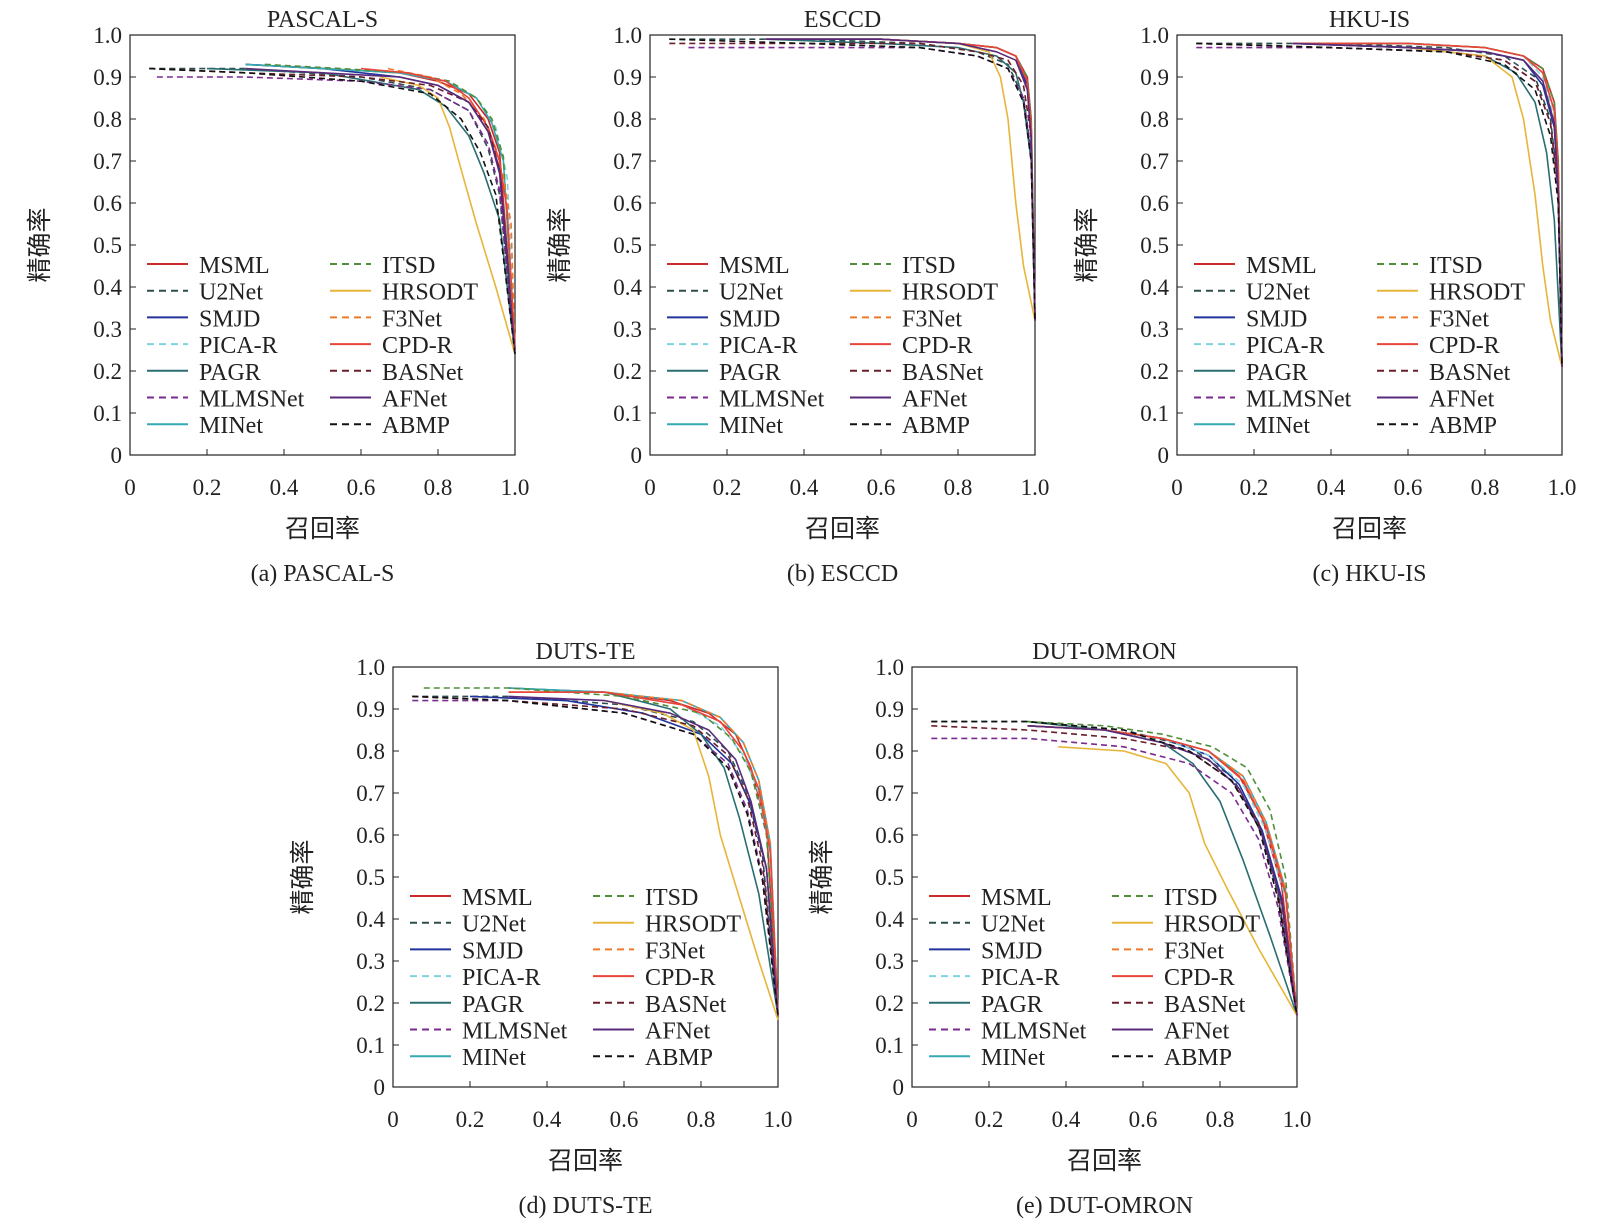 The image size is (1600, 1220). Describe the element at coordinates (1464, 346) in the screenshot. I see `legend-label: CPD-R` at that location.